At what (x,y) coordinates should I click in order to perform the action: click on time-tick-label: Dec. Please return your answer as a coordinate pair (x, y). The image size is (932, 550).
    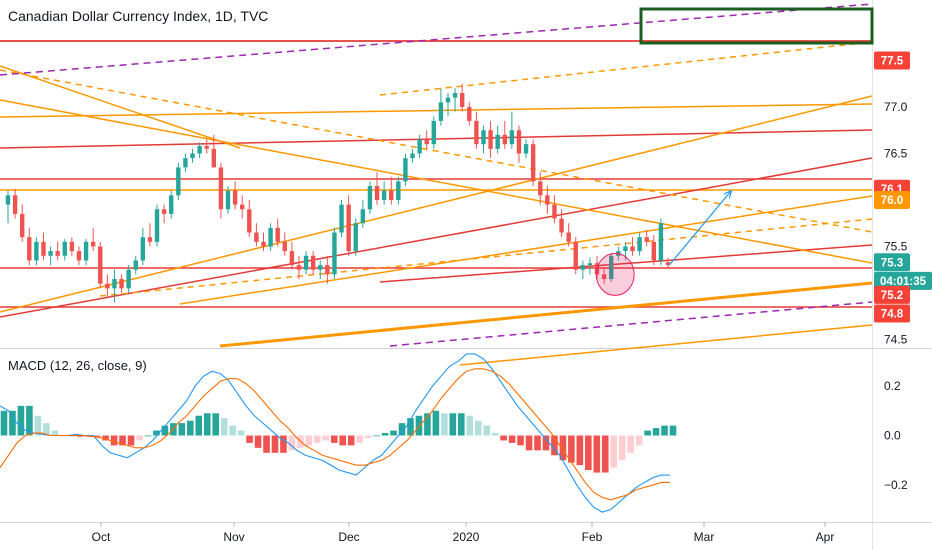
    Looking at the image, I should click on (348, 537).